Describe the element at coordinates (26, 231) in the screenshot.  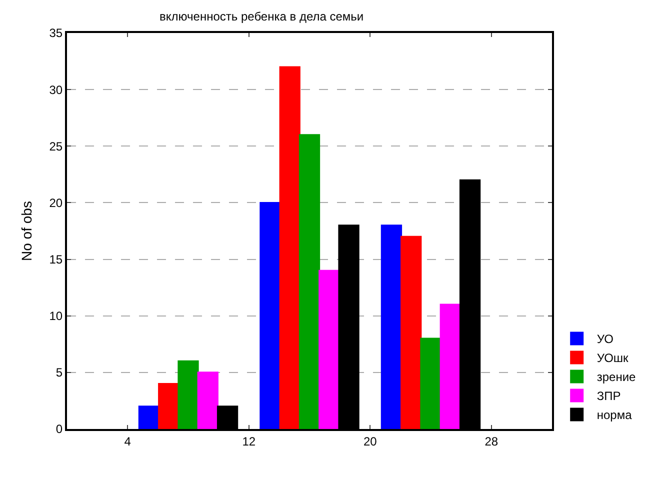
I see `y-axis-title: No of obs` at that location.